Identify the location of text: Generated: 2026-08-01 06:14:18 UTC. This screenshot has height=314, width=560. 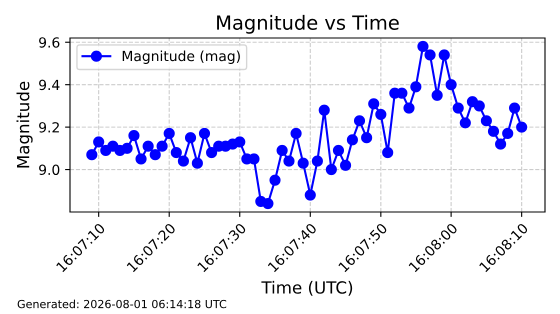
(122, 304).